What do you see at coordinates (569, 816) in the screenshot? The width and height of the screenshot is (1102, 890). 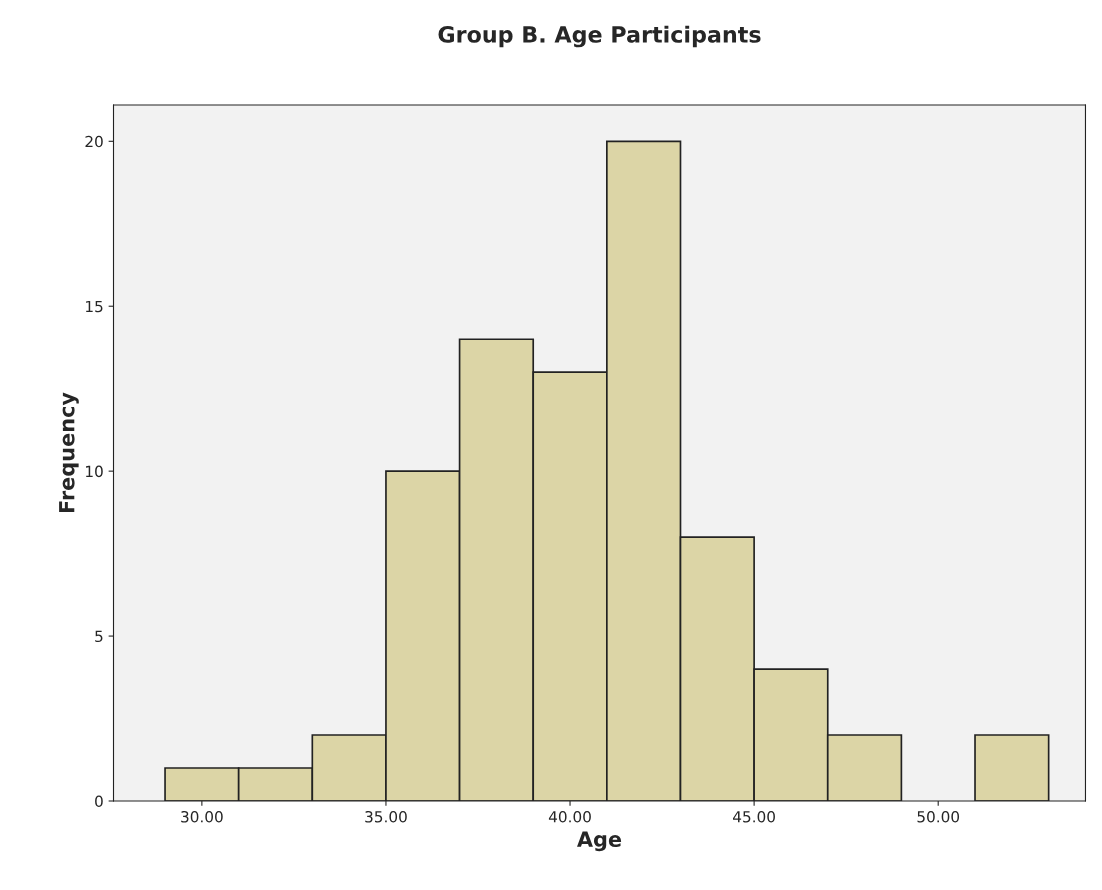 I see `x-tick-label: 40.00` at bounding box center [569, 816].